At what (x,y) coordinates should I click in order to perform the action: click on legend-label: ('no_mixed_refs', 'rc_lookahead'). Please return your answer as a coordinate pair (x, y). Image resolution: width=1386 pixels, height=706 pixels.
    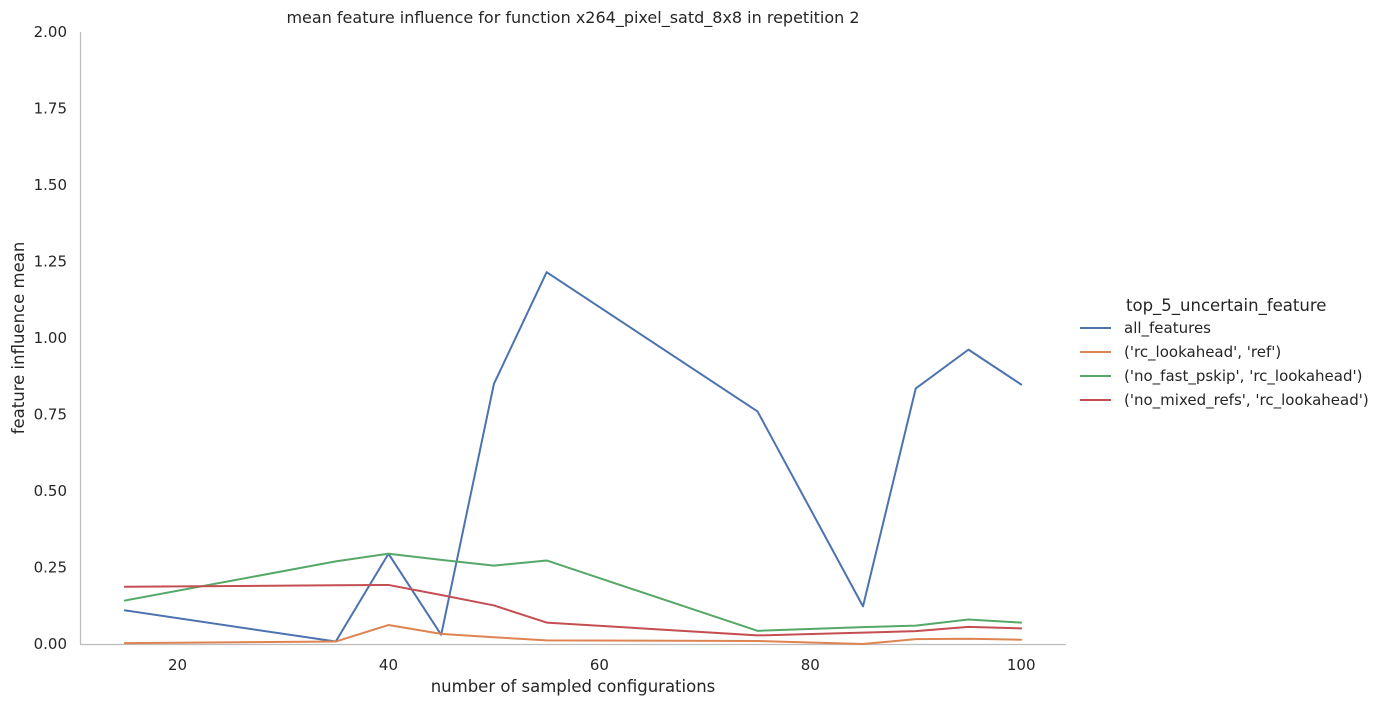
    Looking at the image, I should click on (1246, 400).